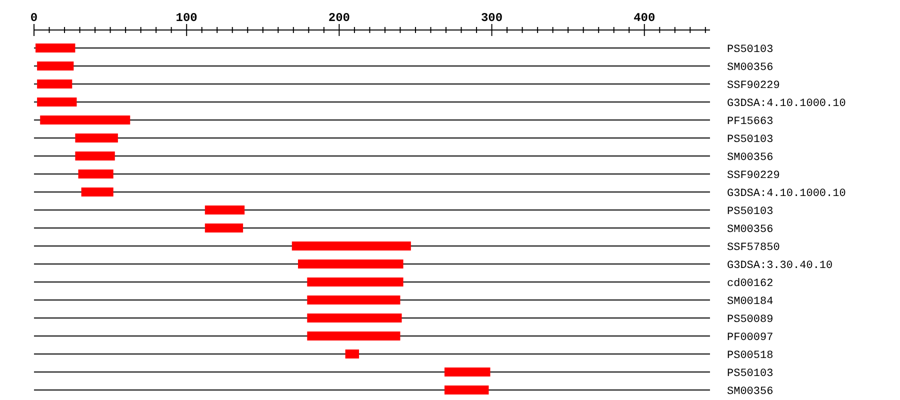  I want to click on y-tick-label: G3DSA:3.30.40.10, so click(780, 266).